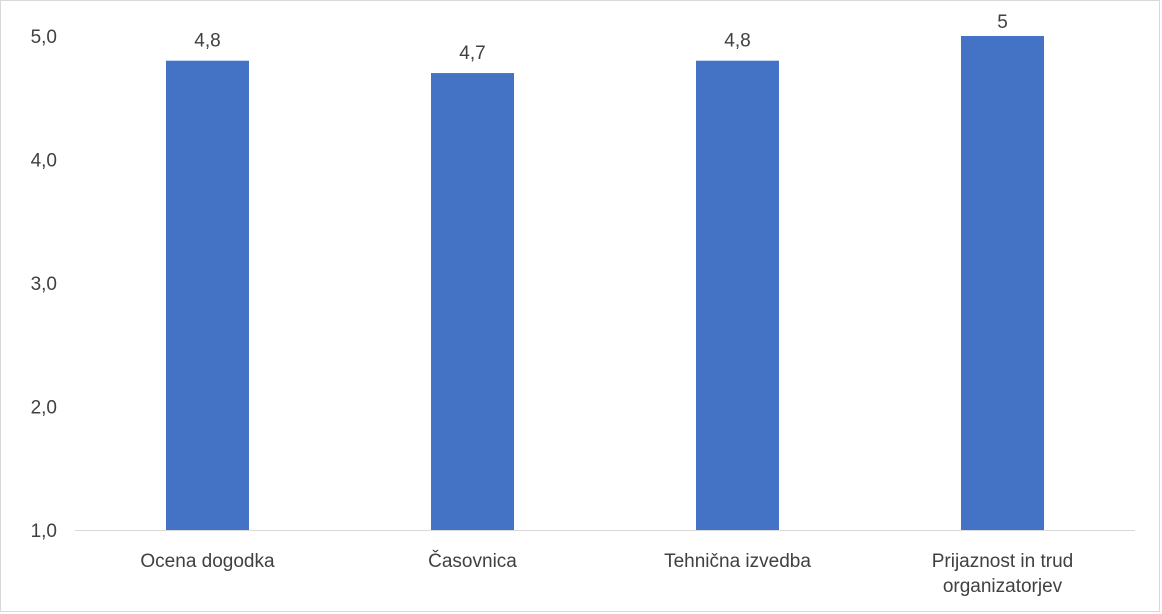 This screenshot has height=614, width=1162. Describe the element at coordinates (1003, 586) in the screenshot. I see `x-tick-label: organizatorjev` at that location.